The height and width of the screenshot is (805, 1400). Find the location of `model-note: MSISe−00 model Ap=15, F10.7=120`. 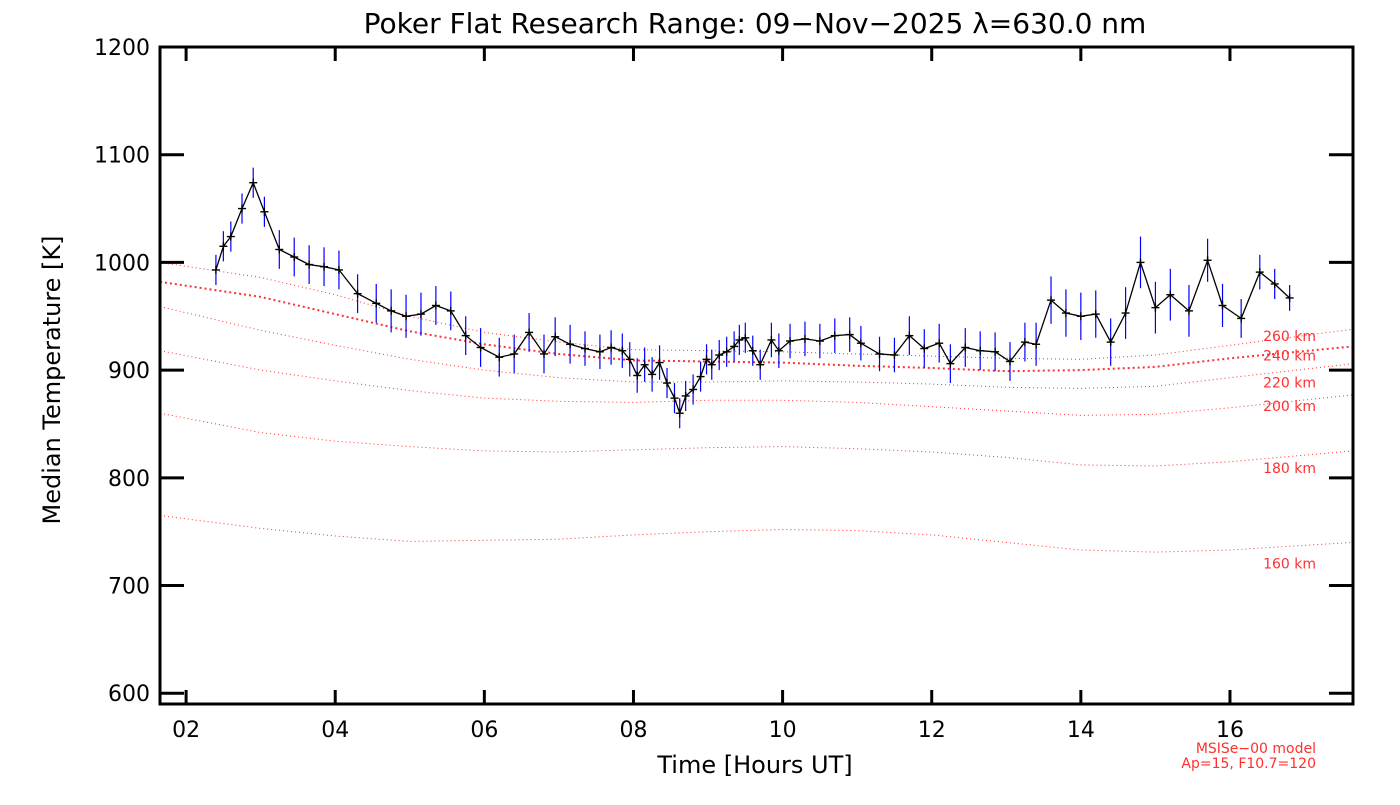

model-note: MSISe−00 model Ap=15, F10.7=120 is located at coordinates (1248, 756).